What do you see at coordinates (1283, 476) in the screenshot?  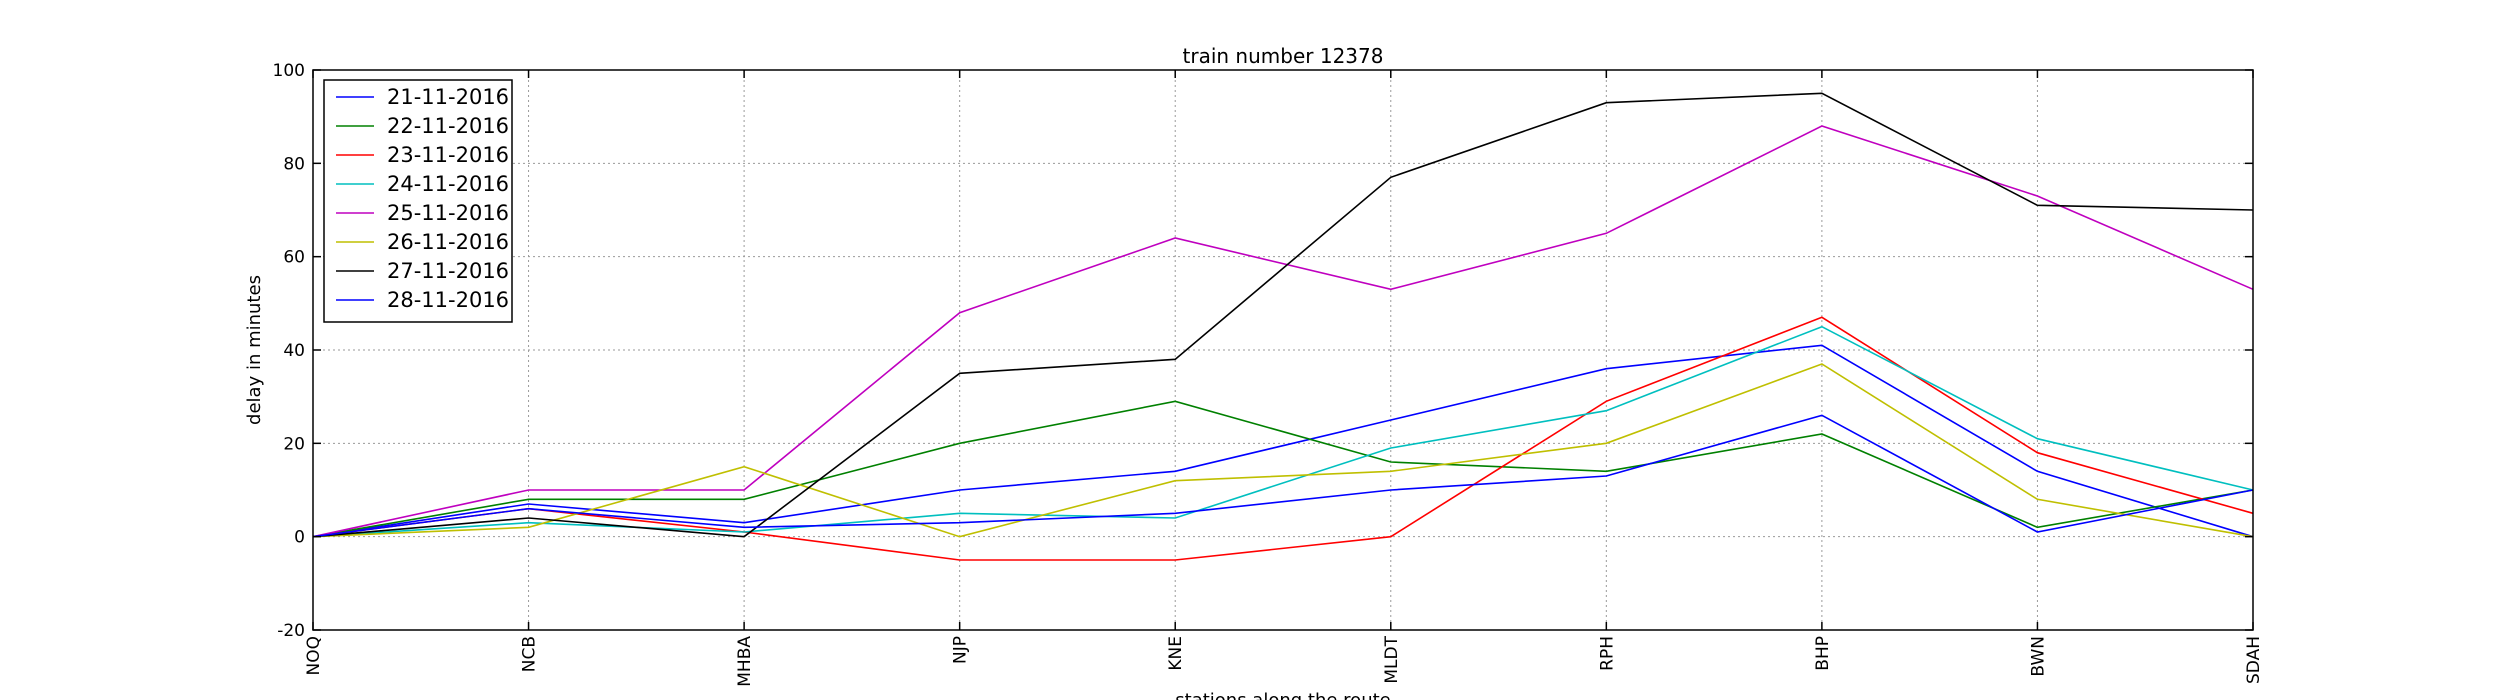 I see `series-line-28-11-2016` at bounding box center [1283, 476].